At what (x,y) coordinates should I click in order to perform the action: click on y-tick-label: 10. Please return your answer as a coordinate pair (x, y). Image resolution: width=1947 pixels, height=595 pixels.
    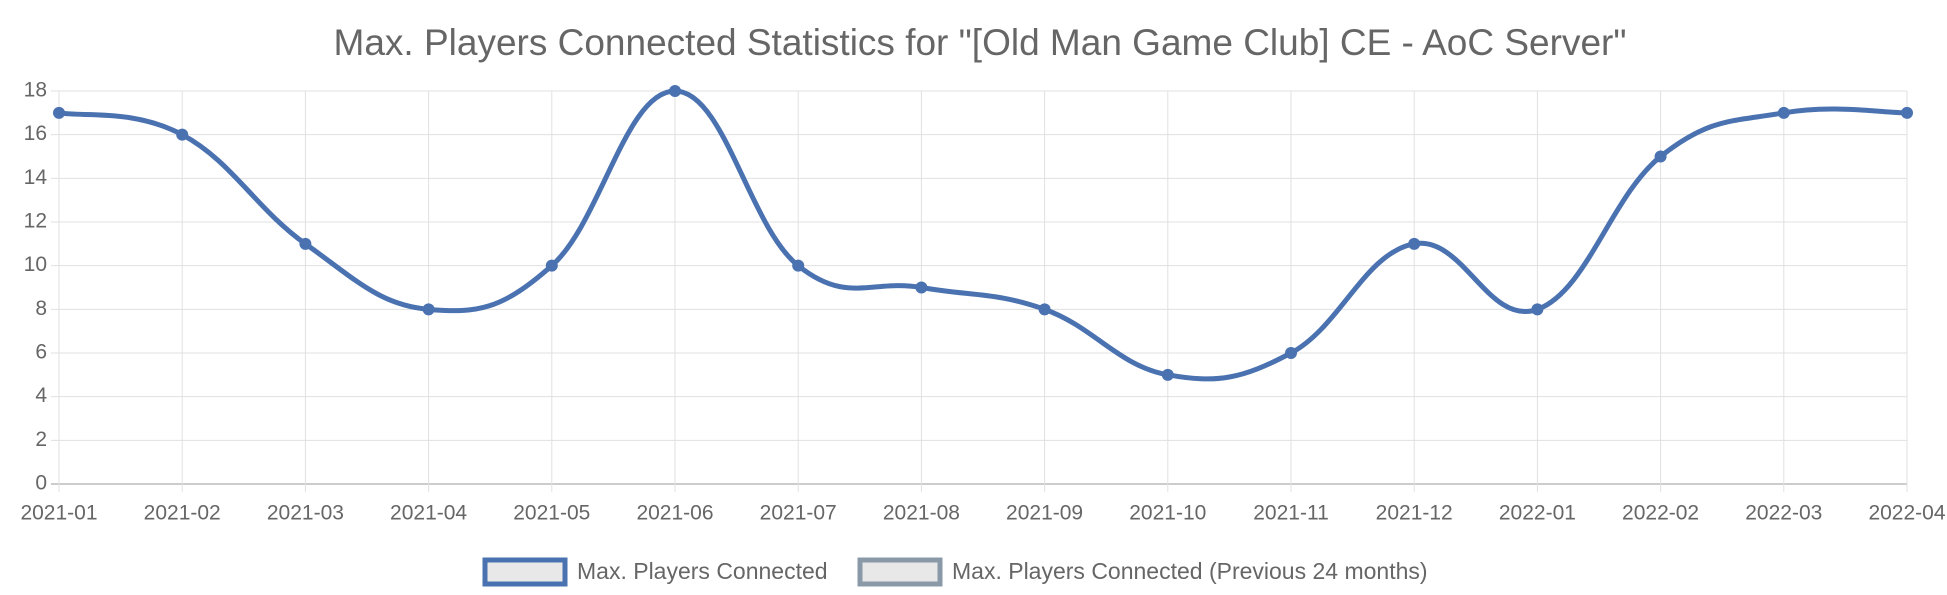
    Looking at the image, I should click on (35, 264).